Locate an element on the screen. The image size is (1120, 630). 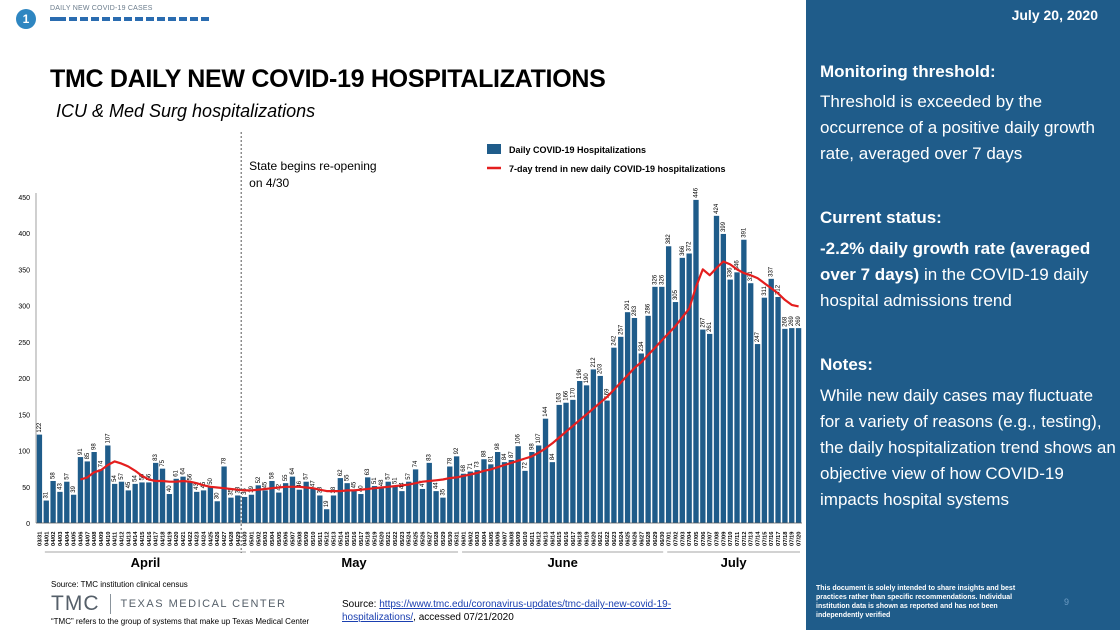
bar-value-label: 283 is located at coordinates (635, 310).